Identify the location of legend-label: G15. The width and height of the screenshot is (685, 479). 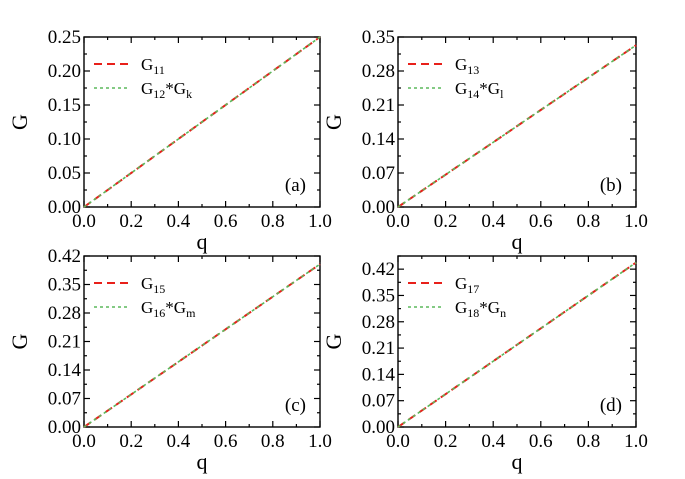
(153, 285).